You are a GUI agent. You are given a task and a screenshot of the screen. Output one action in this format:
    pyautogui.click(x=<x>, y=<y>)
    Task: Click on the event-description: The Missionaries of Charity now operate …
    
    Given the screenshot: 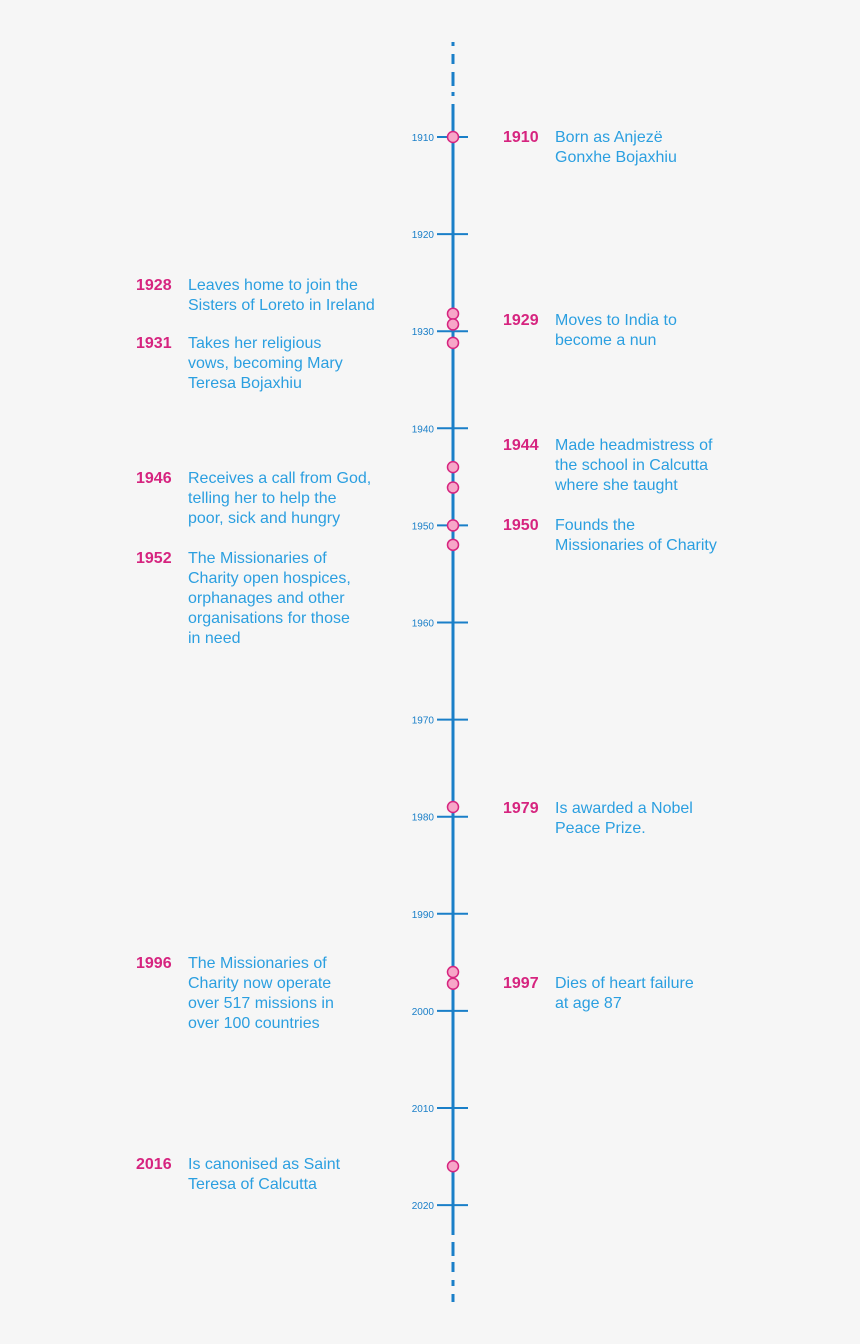 What is the action you would take?
    pyautogui.click(x=261, y=993)
    